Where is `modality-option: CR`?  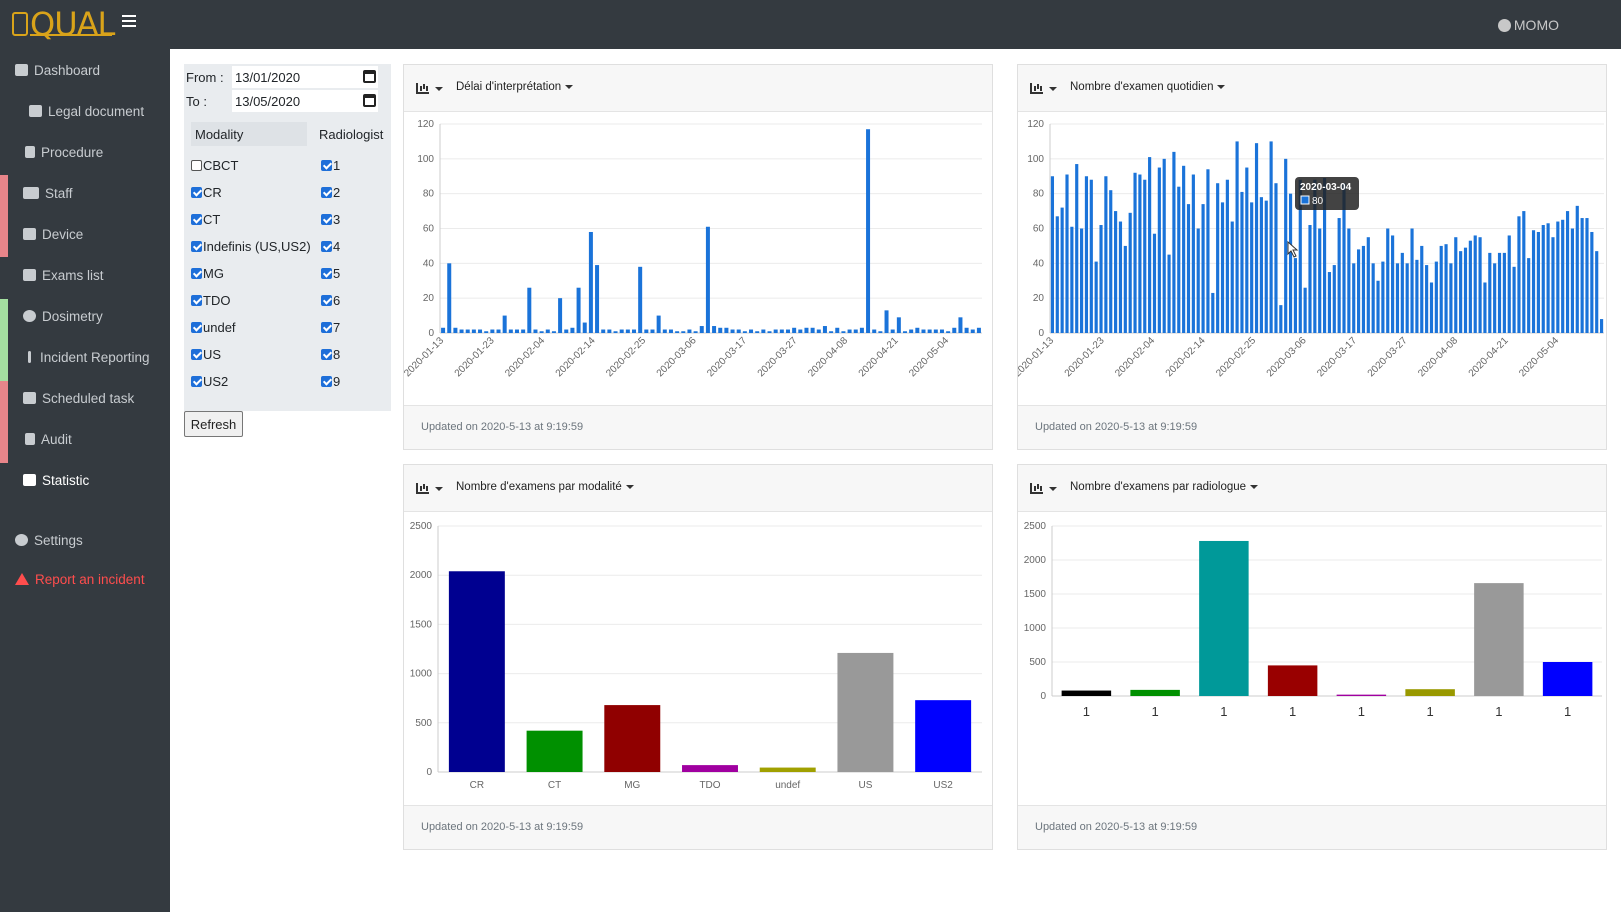 modality-option: CR is located at coordinates (206, 192).